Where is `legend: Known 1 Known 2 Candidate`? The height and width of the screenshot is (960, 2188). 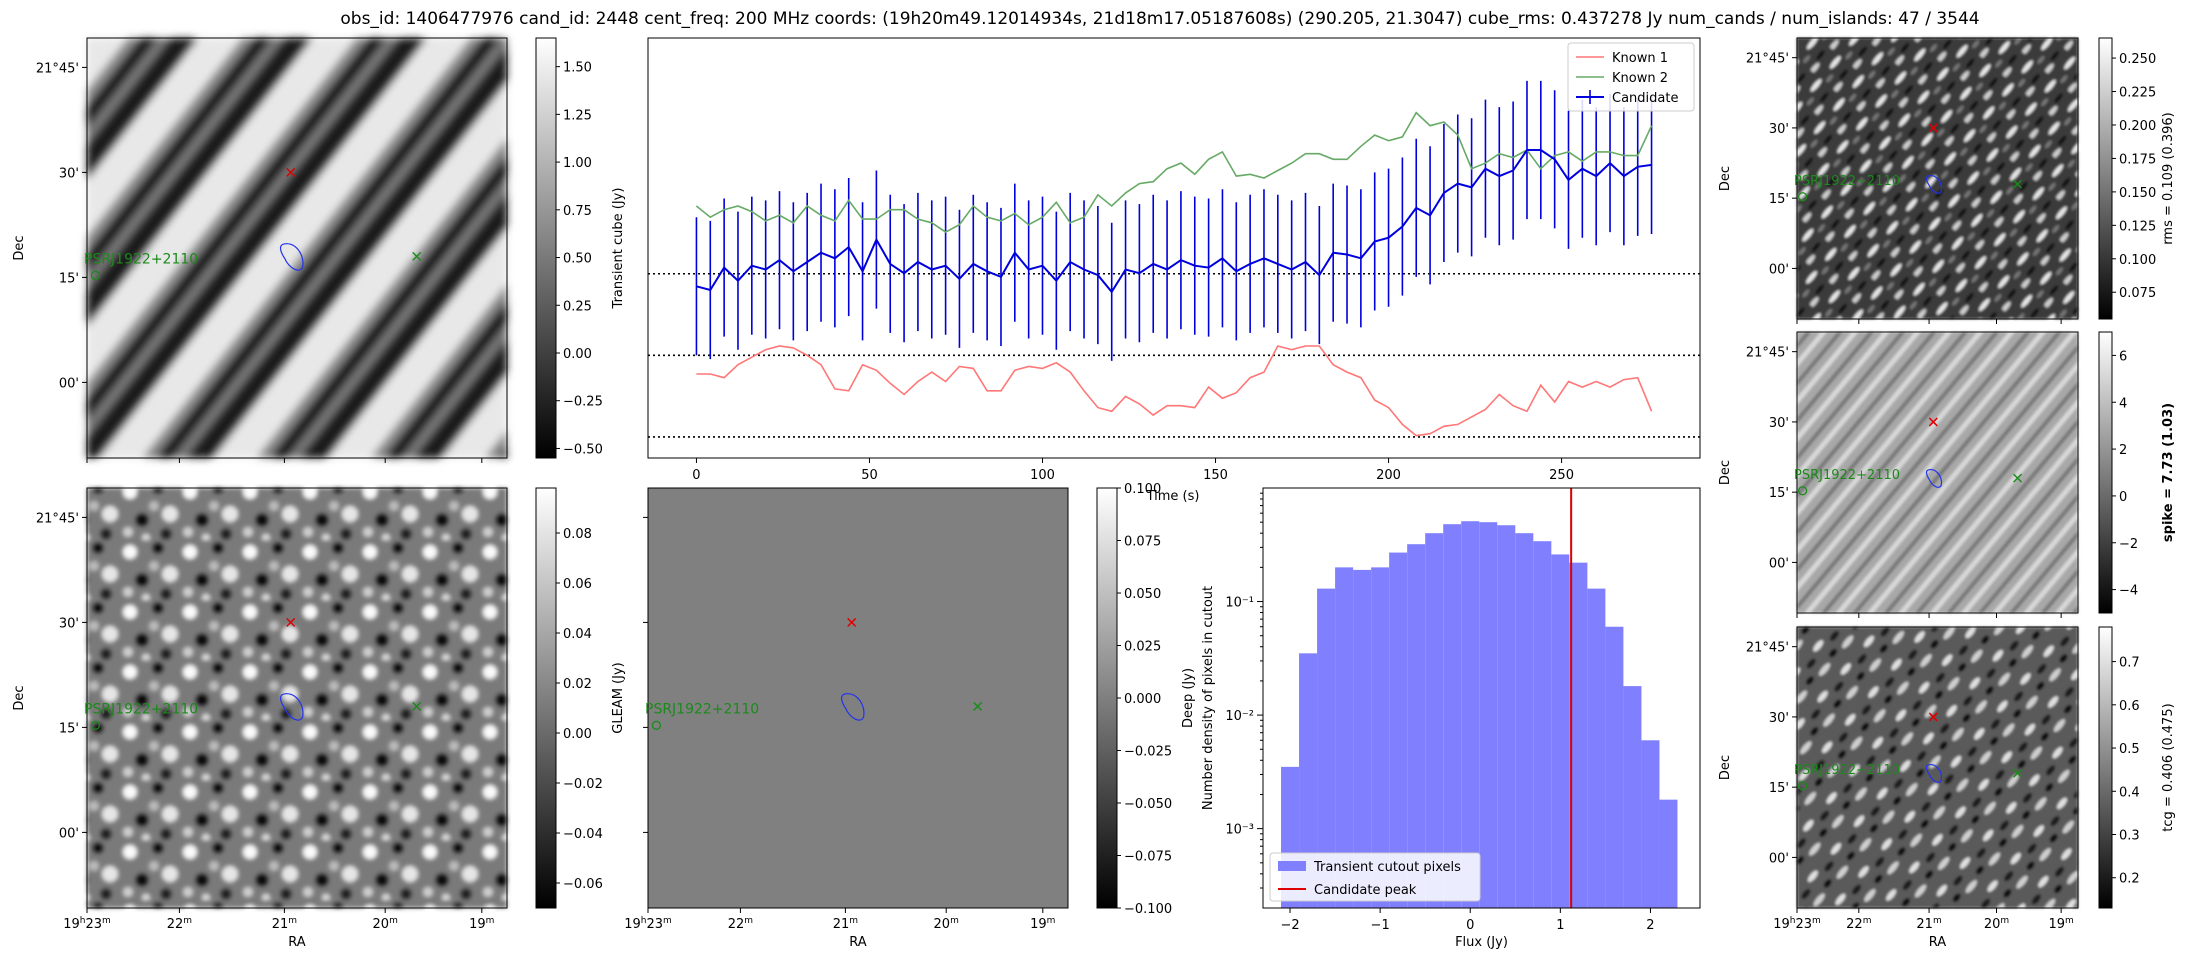 legend: Known 1 Known 2 Candidate is located at coordinates (1631, 77).